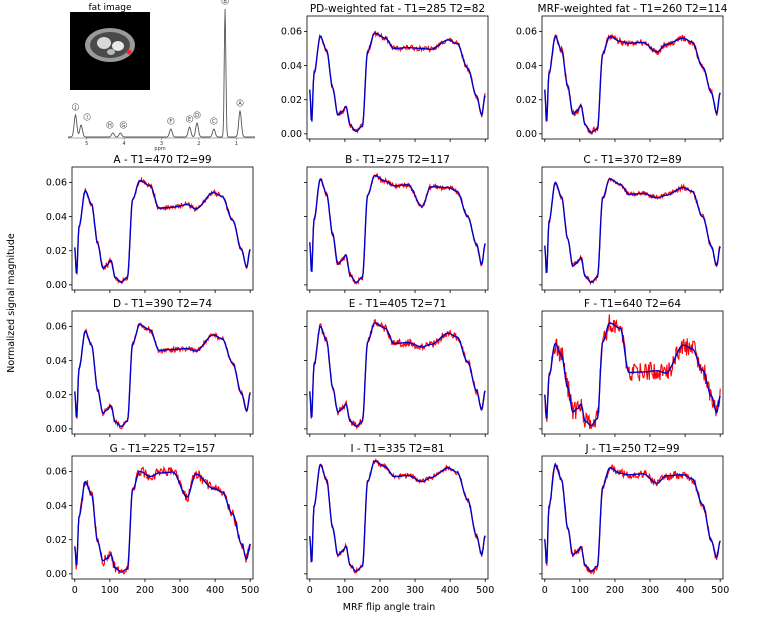  What do you see at coordinates (110, 8) in the screenshot?
I see `fat-image-title: fat image` at bounding box center [110, 8].